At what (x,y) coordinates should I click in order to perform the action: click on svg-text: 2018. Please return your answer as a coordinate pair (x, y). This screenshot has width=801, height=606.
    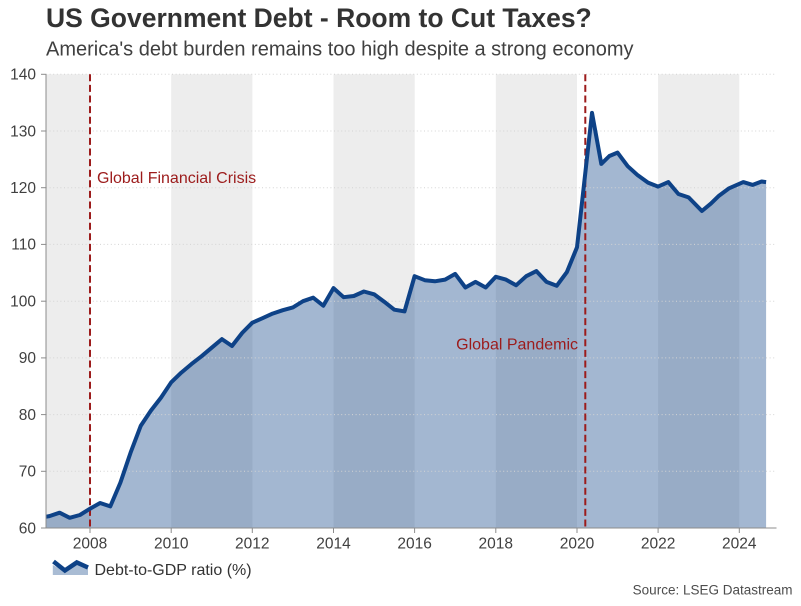
    Looking at the image, I should click on (496, 544).